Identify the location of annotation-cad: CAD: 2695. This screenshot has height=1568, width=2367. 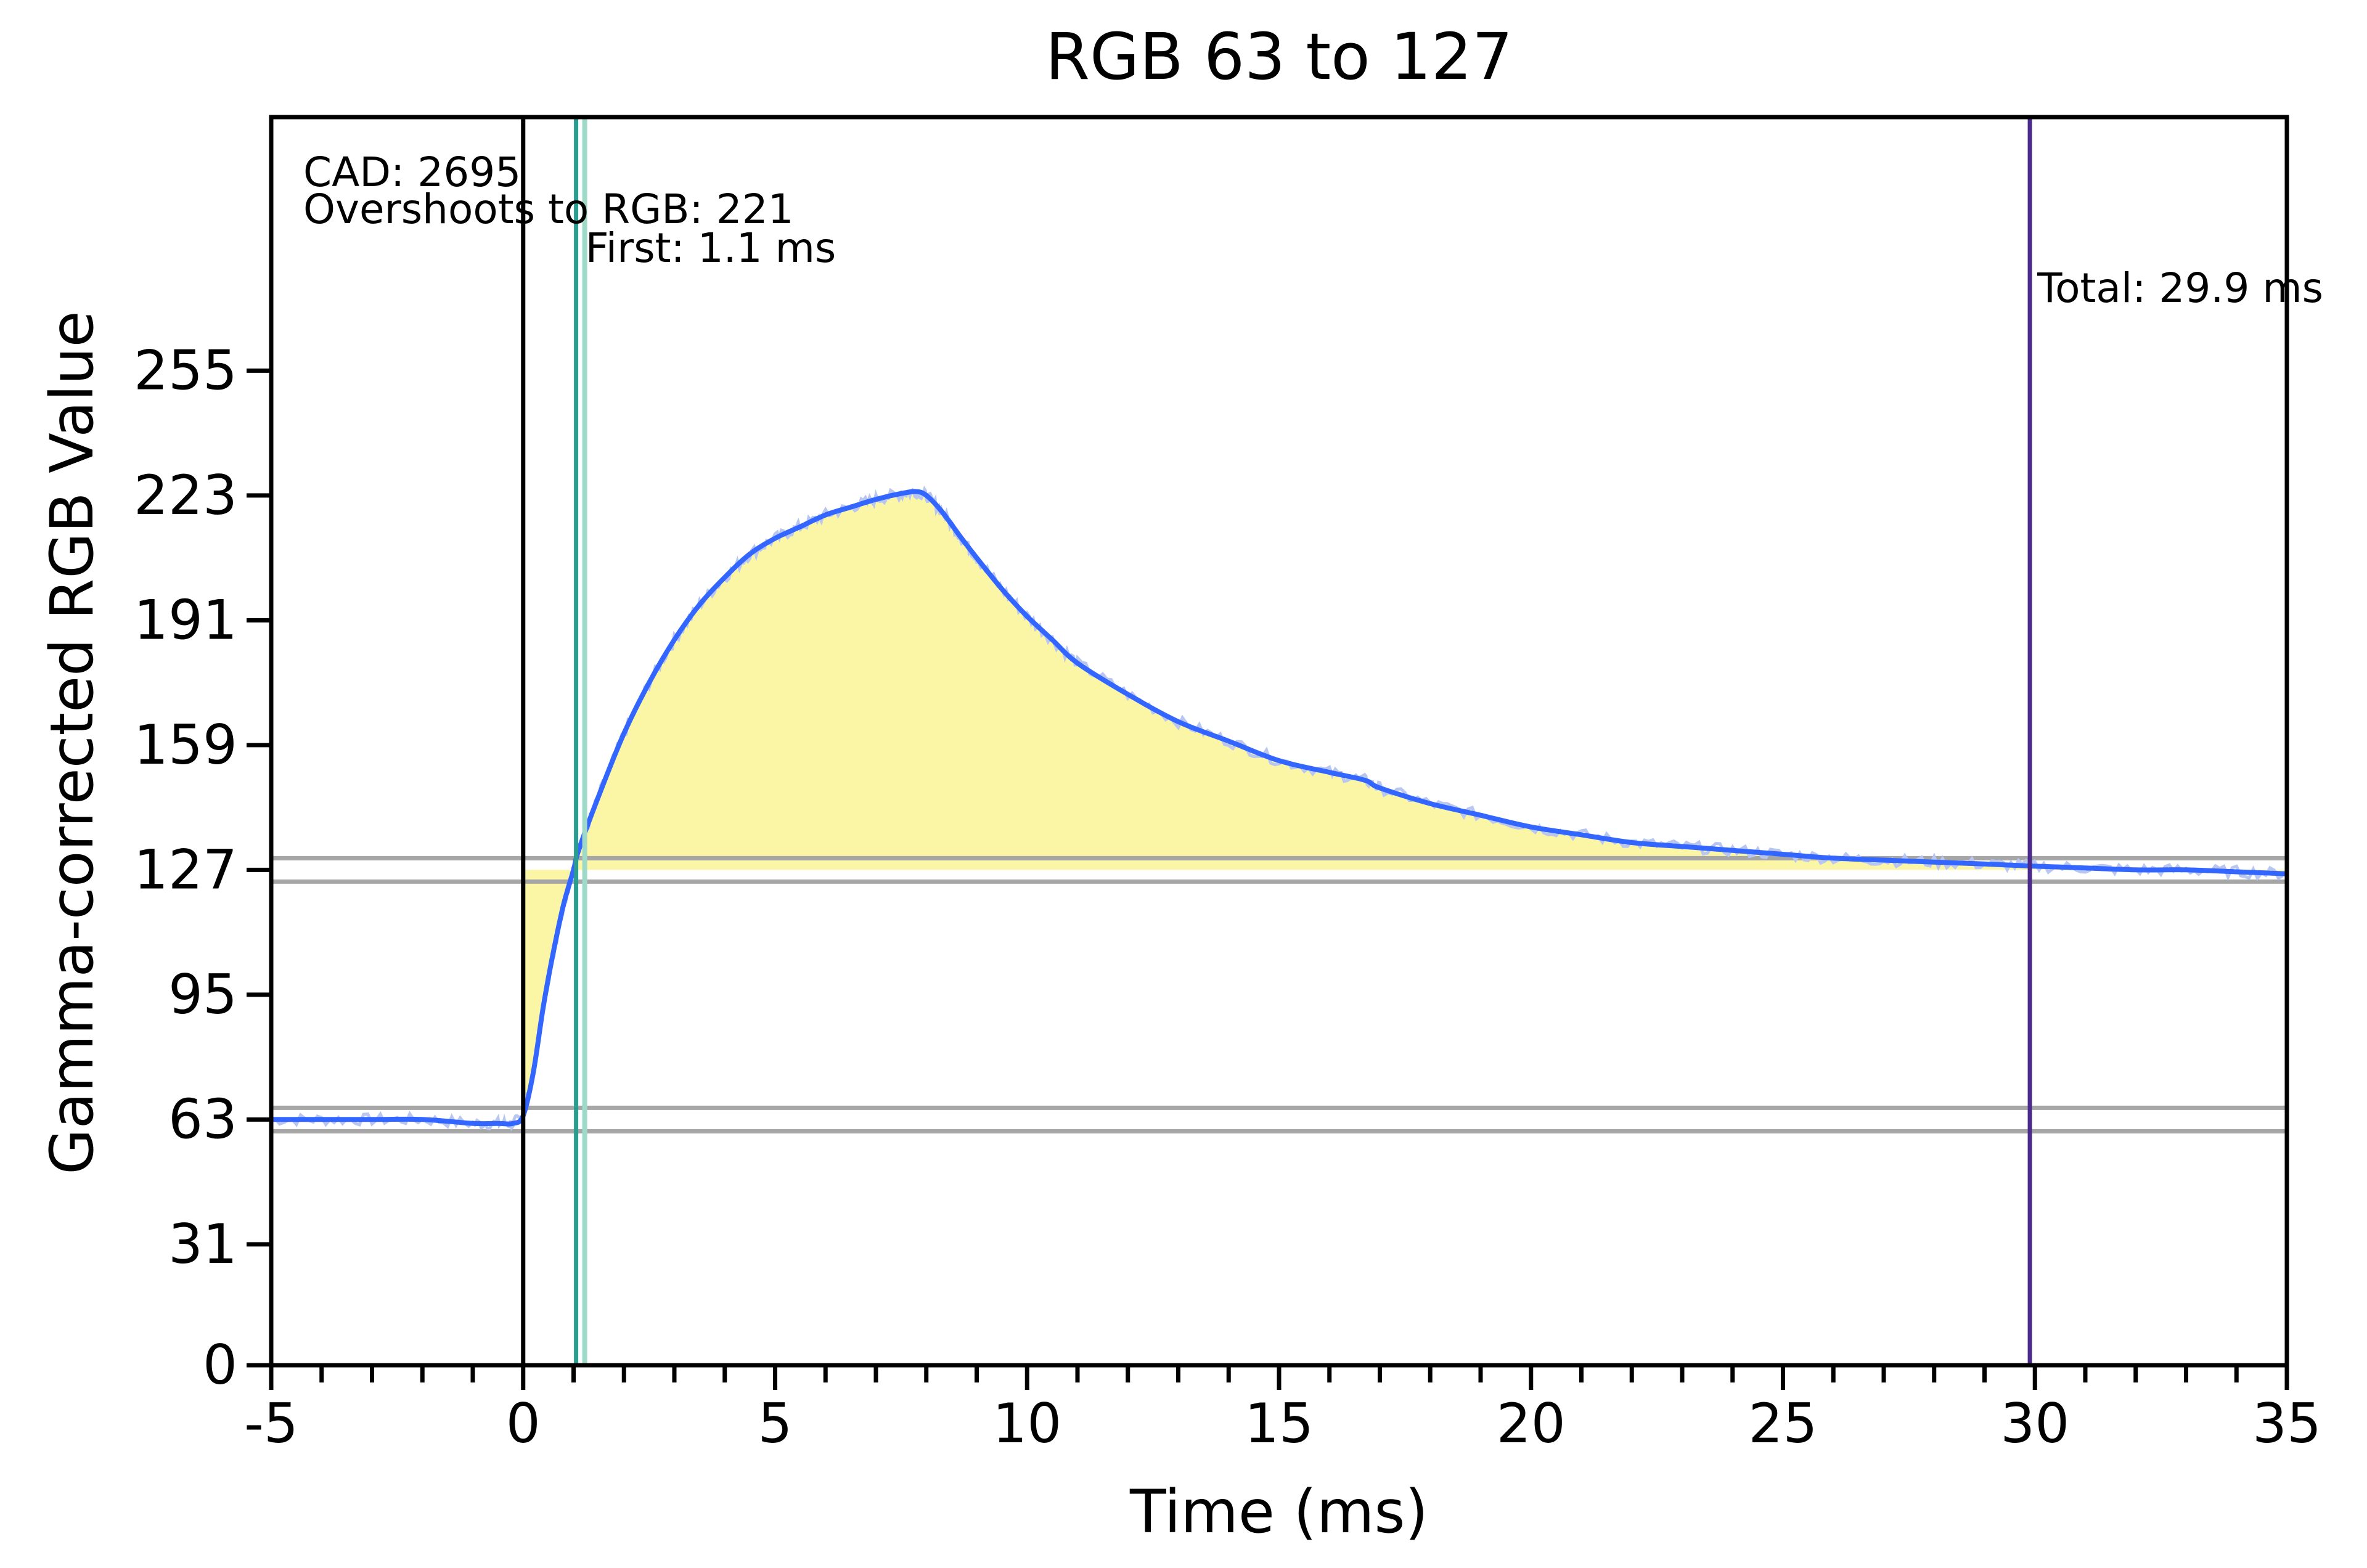
(412, 172).